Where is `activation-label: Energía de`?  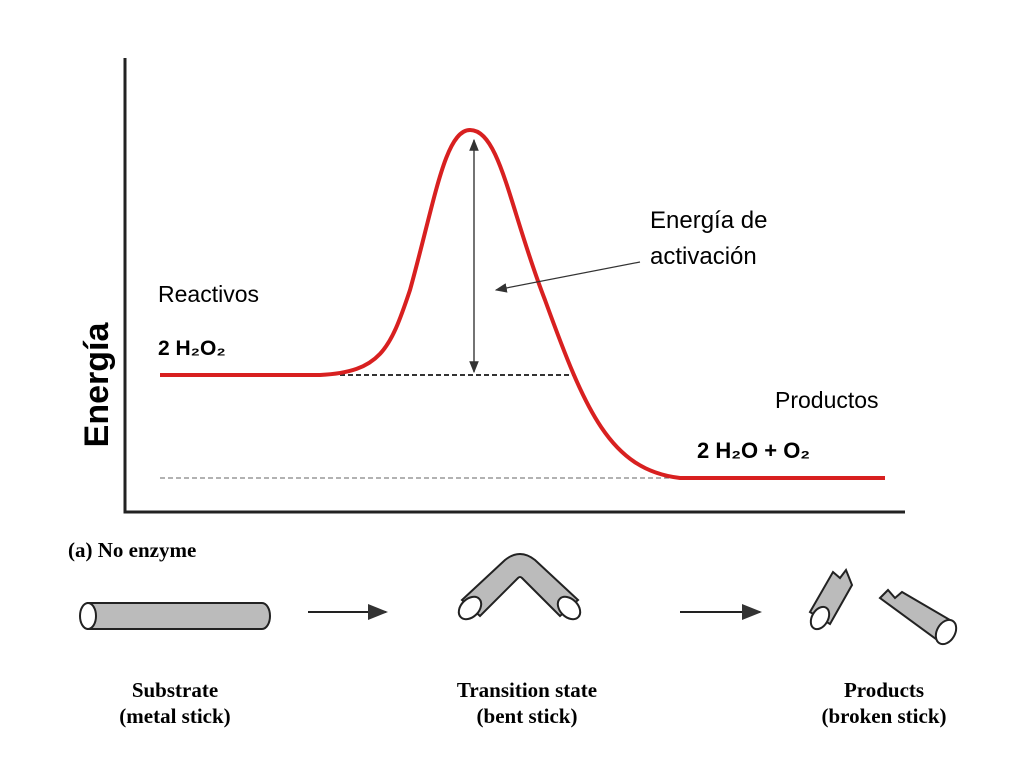
activation-label: Energía de is located at coordinates (708, 220).